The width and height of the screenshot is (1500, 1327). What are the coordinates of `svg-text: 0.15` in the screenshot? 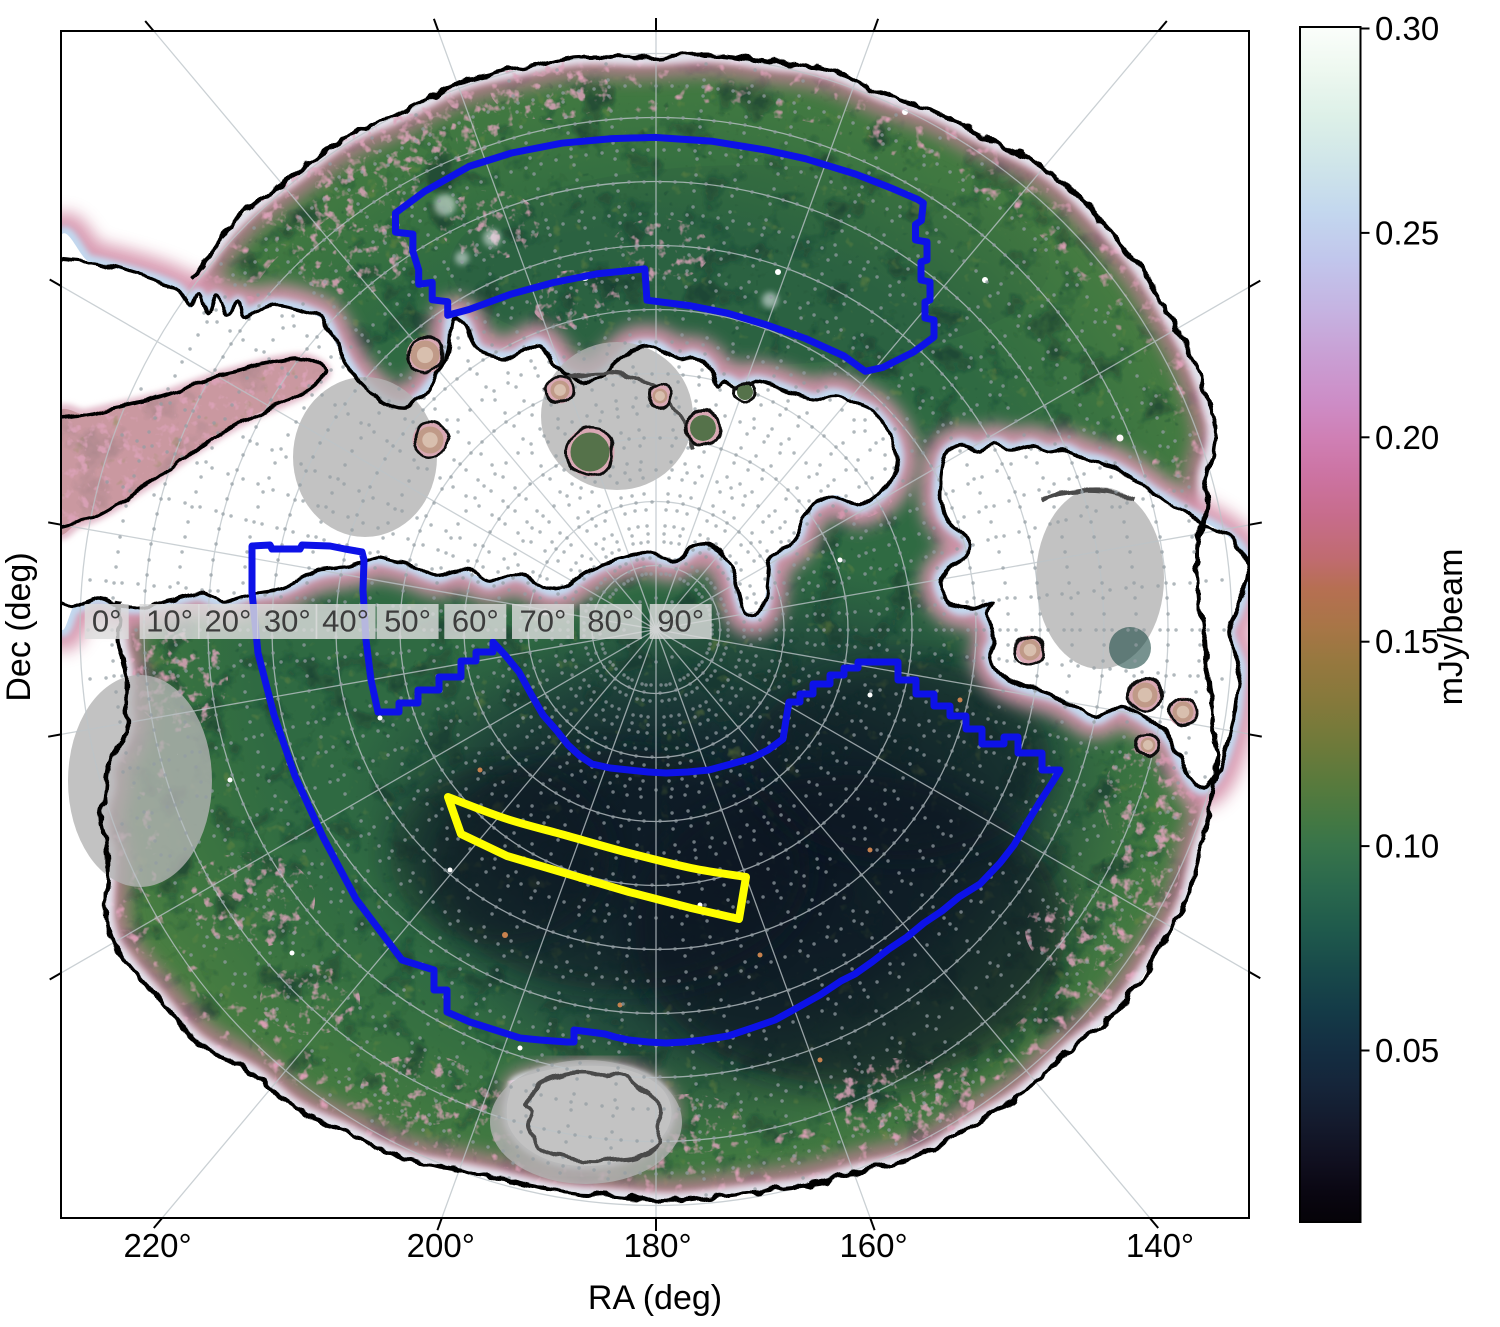 It's located at (1407, 641).